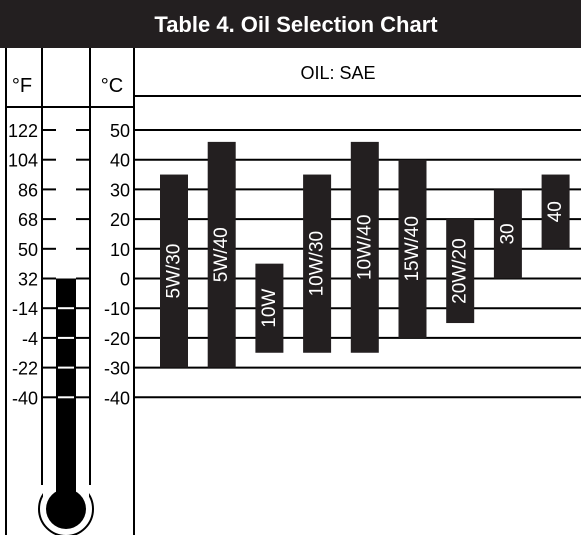  I want to click on oil-bar-label: 5W/40, so click(221, 254).